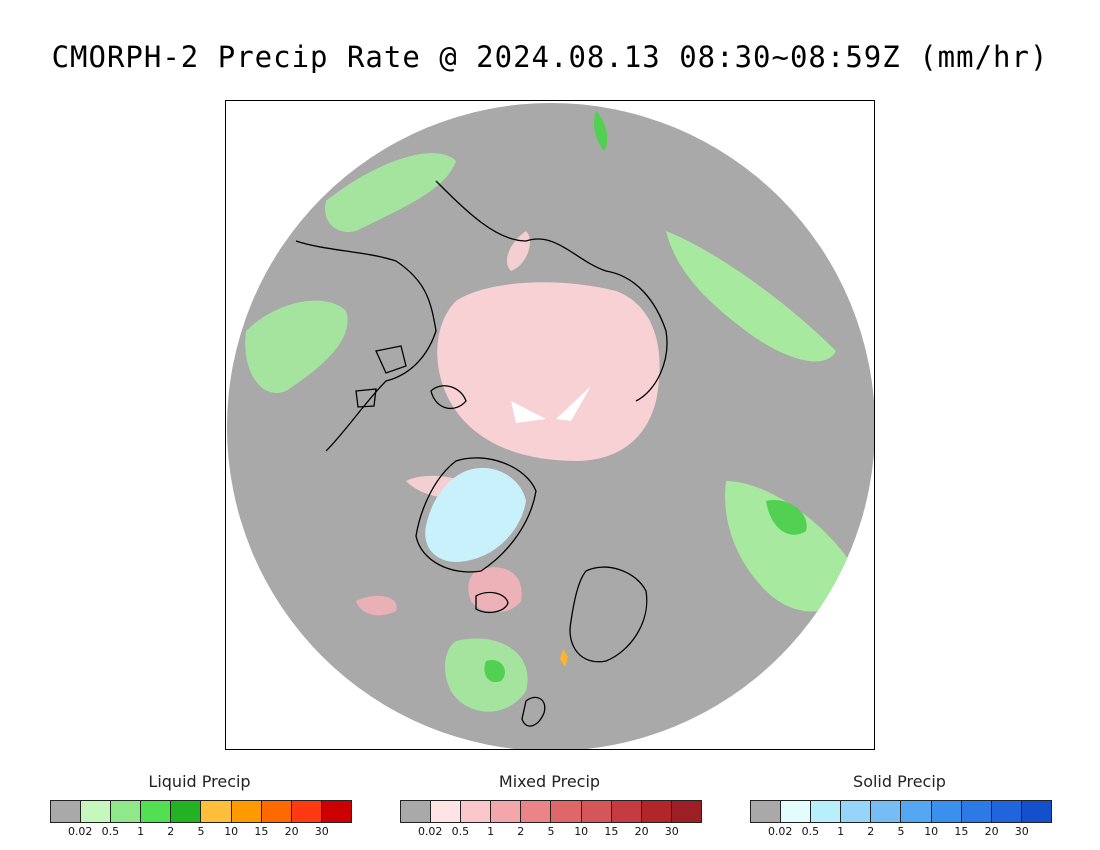  What do you see at coordinates (495, 590) in the screenshot?
I see `mixed-precip-atlantic` at bounding box center [495, 590].